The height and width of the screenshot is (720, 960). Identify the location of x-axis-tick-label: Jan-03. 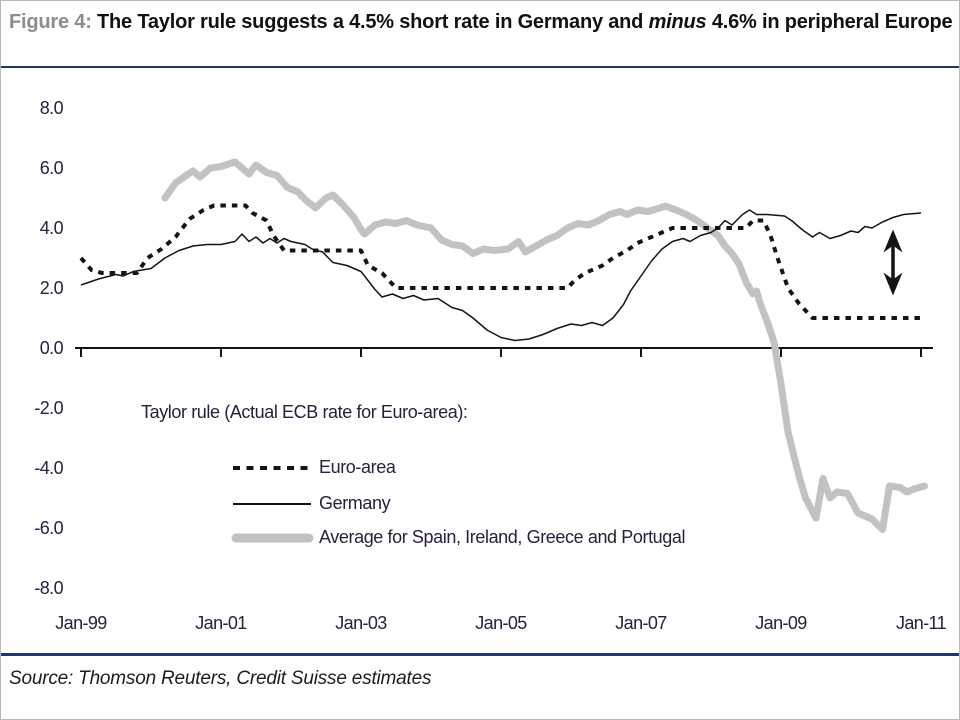
(361, 623).